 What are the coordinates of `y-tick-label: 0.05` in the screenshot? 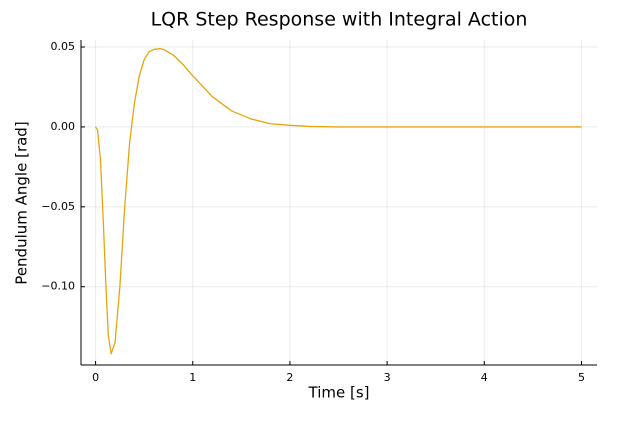 It's located at (63, 46).